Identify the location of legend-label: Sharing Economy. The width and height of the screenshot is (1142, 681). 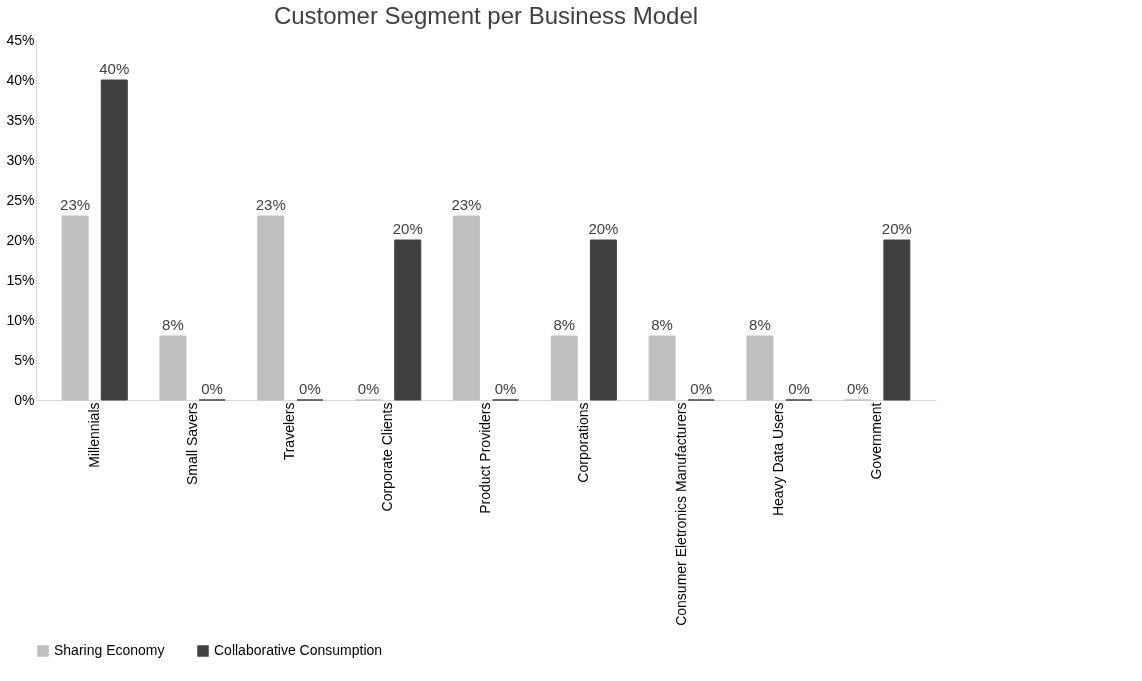
(109, 650).